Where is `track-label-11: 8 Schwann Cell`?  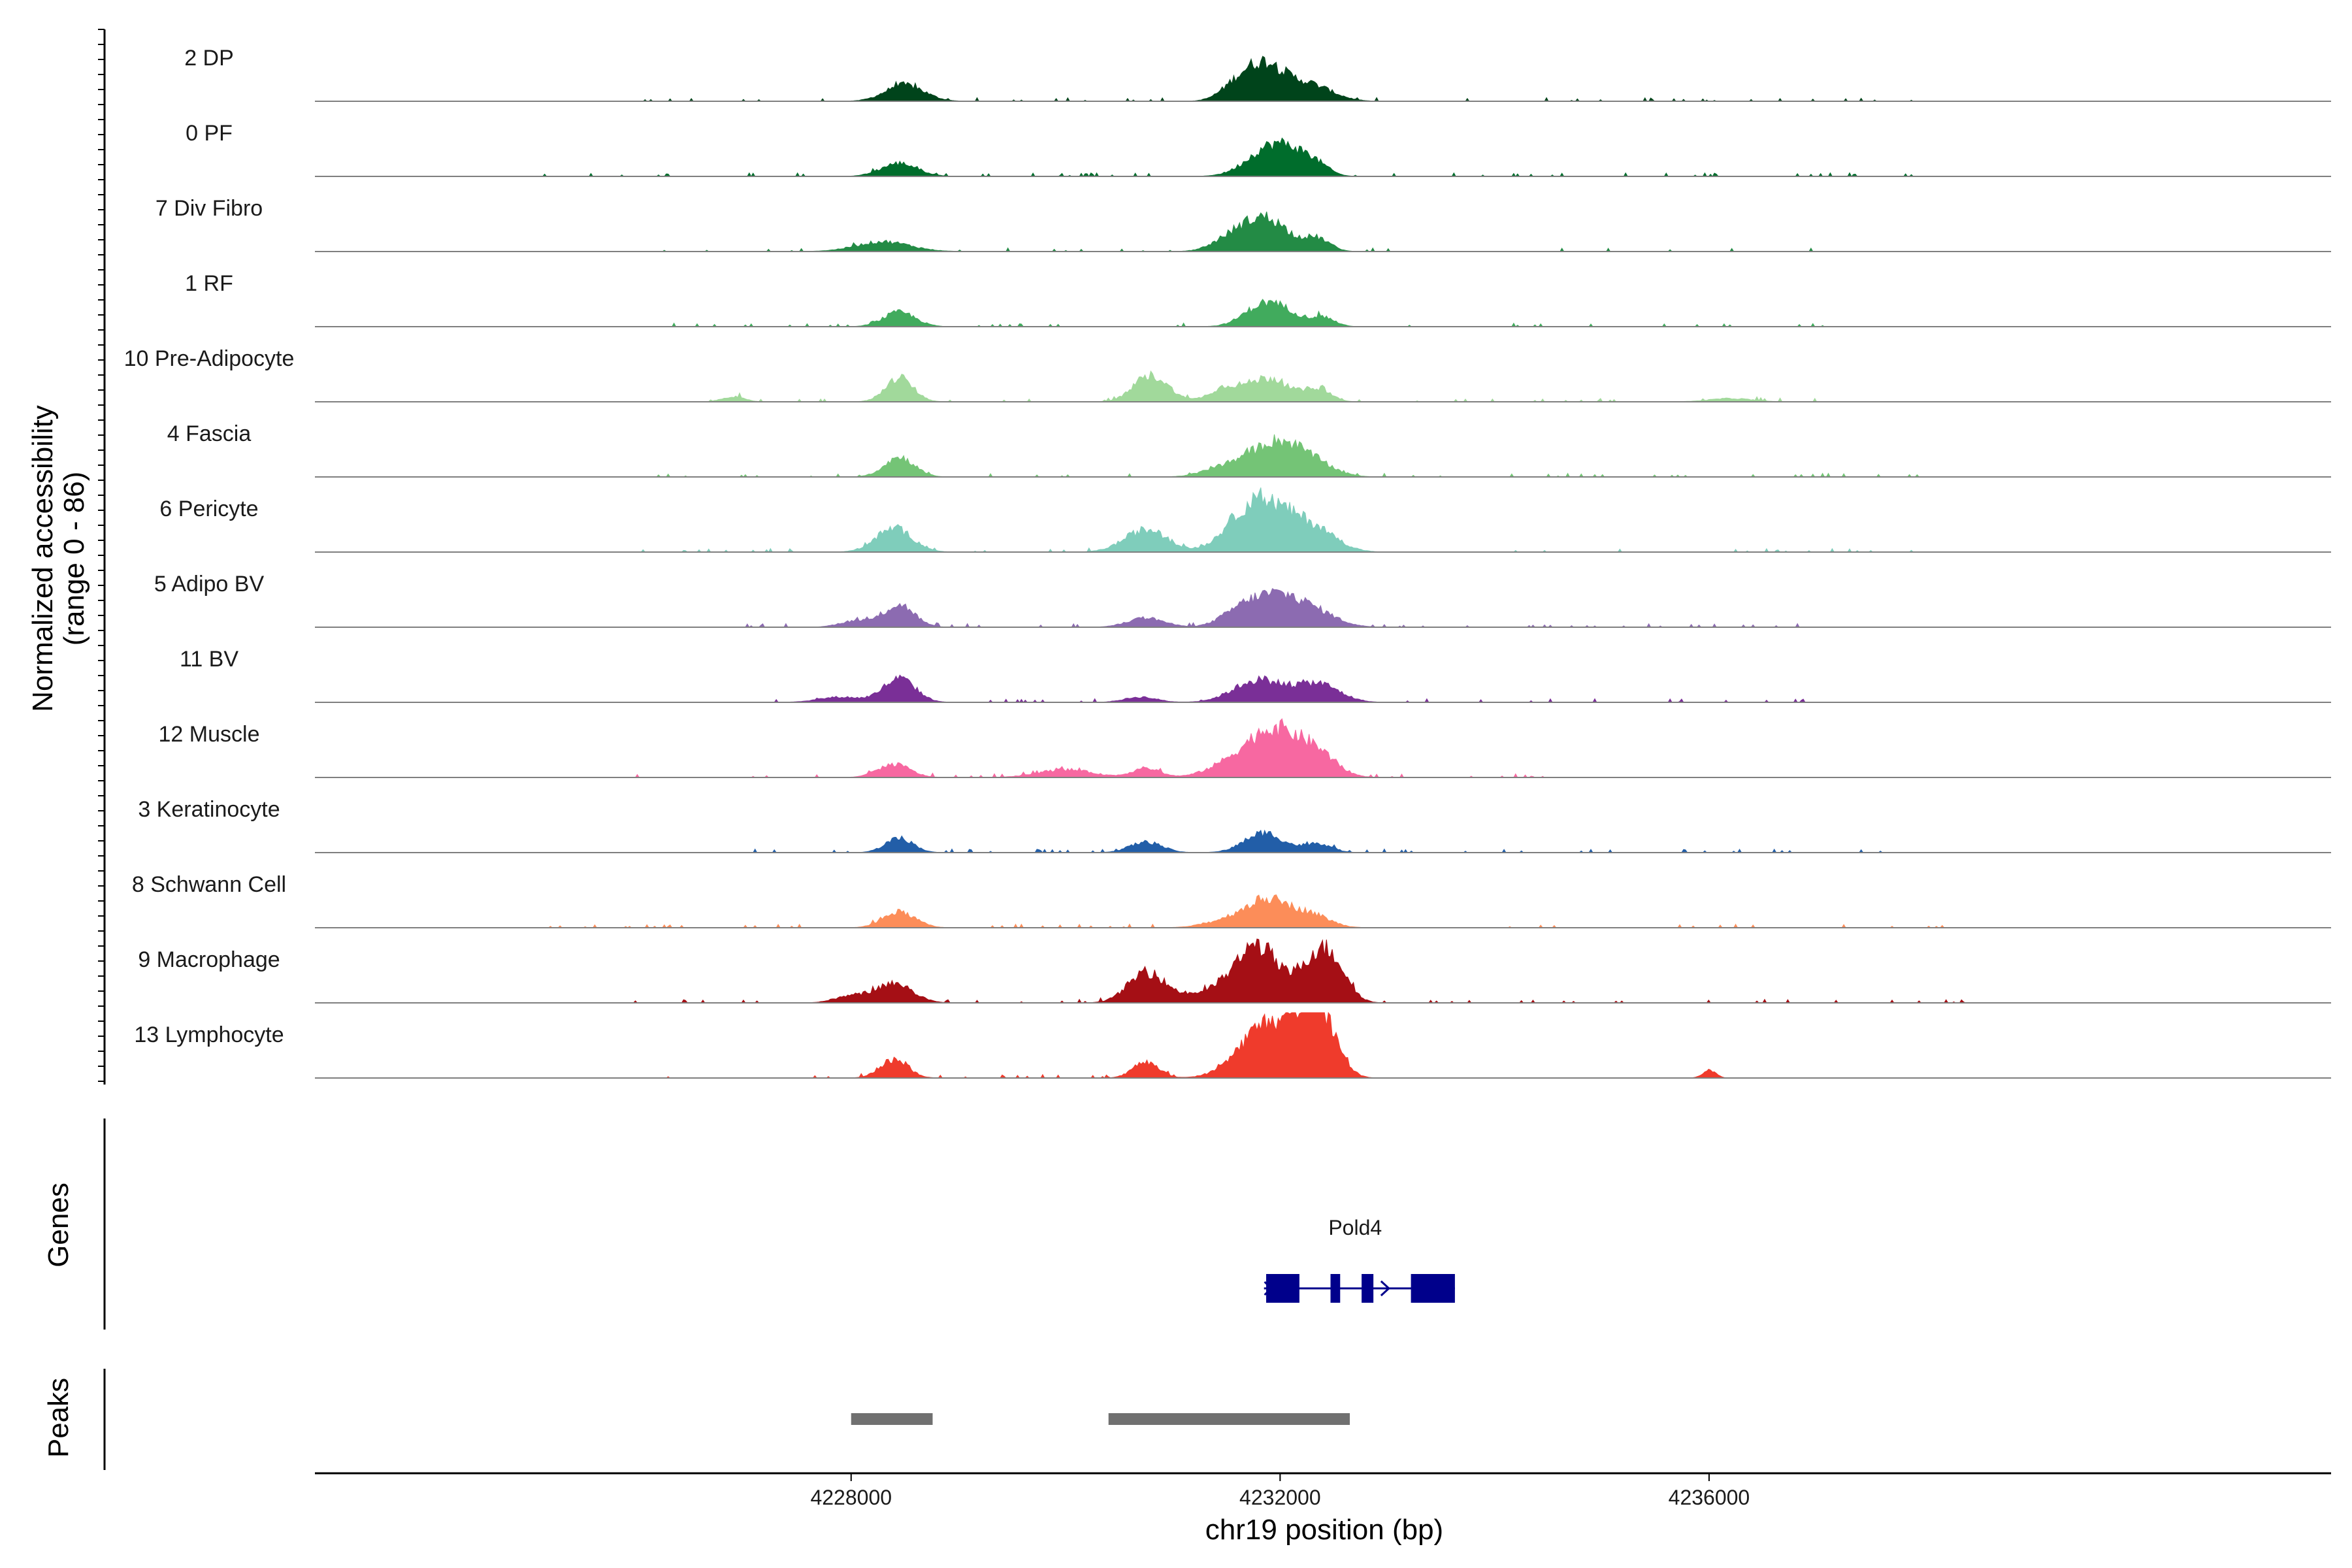
track-label-11: 8 Schwann Cell is located at coordinates (209, 884).